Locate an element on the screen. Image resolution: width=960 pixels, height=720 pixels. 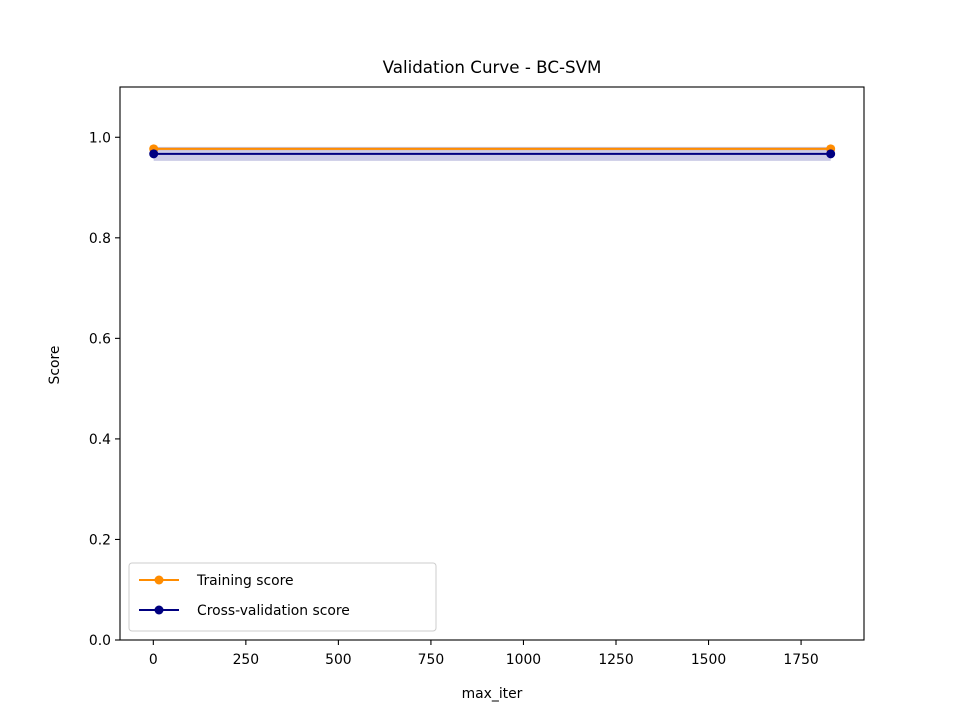
y-tick-label-0.8: 0.8 is located at coordinates (100, 239).